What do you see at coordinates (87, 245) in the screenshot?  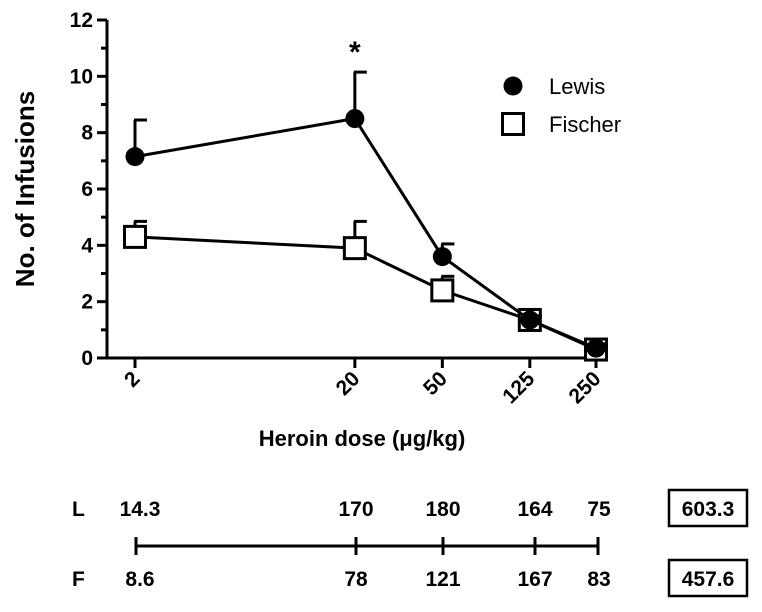 I see `y-tick-label: 4` at bounding box center [87, 245].